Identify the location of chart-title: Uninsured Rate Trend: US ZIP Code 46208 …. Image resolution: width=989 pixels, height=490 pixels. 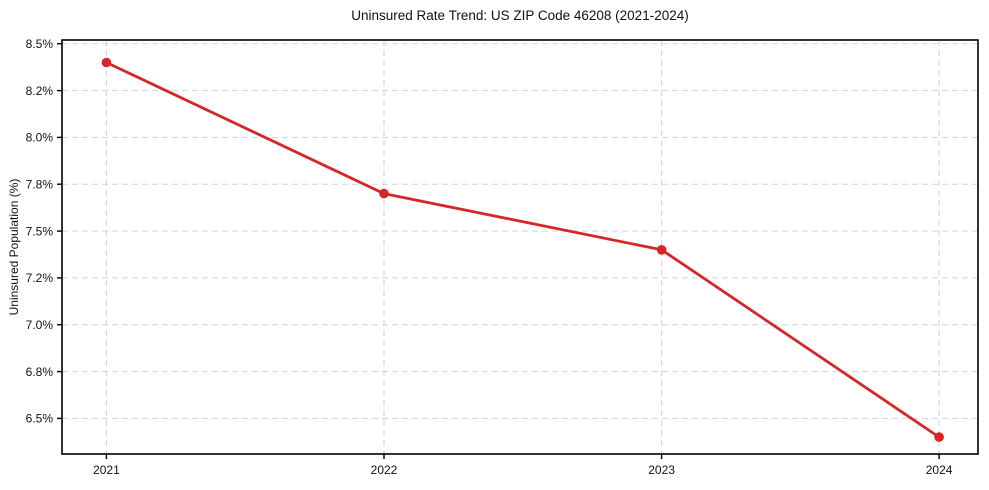
(520, 15).